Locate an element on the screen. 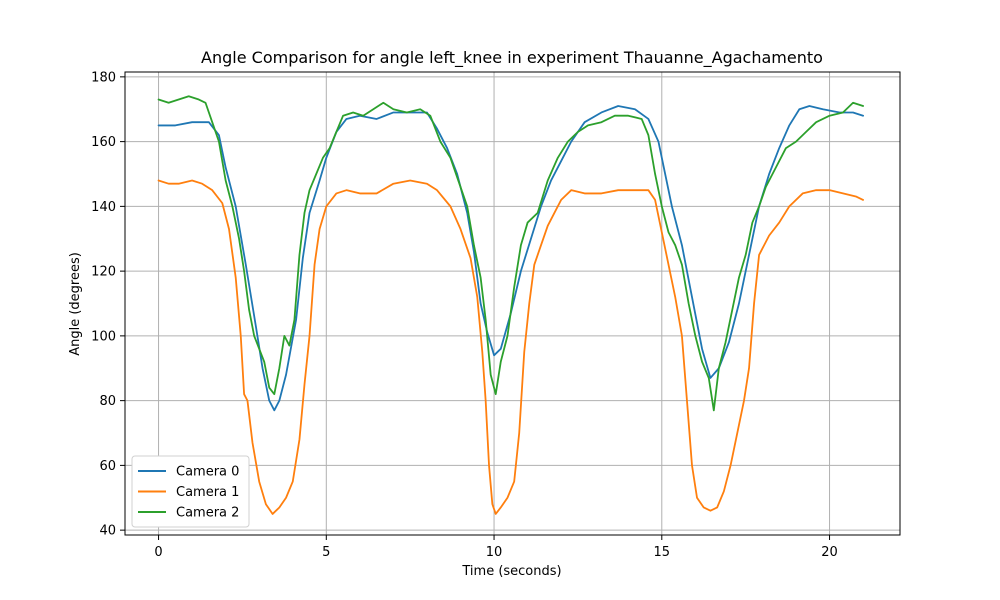 The height and width of the screenshot is (600, 1000). legend-box is located at coordinates (190, 491).